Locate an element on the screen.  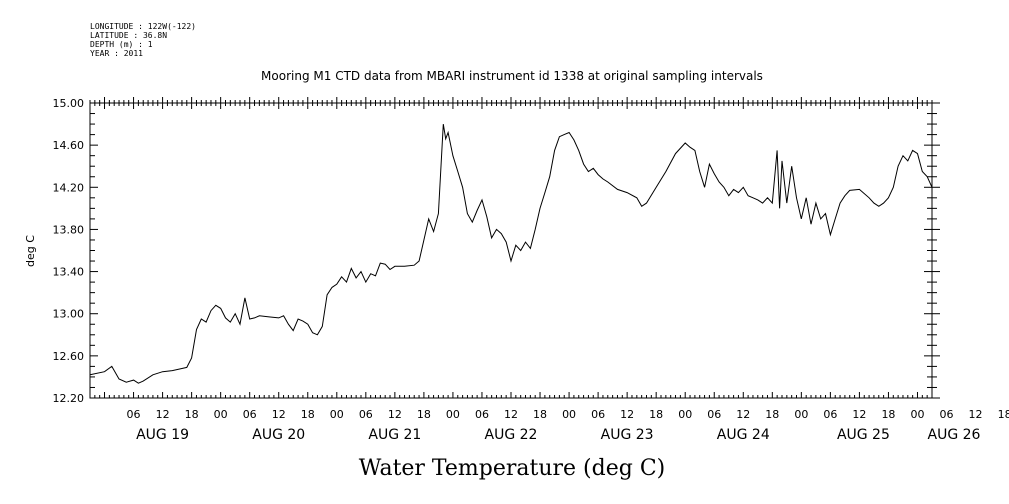
x-day-label: AUG 20 is located at coordinates (278, 435).